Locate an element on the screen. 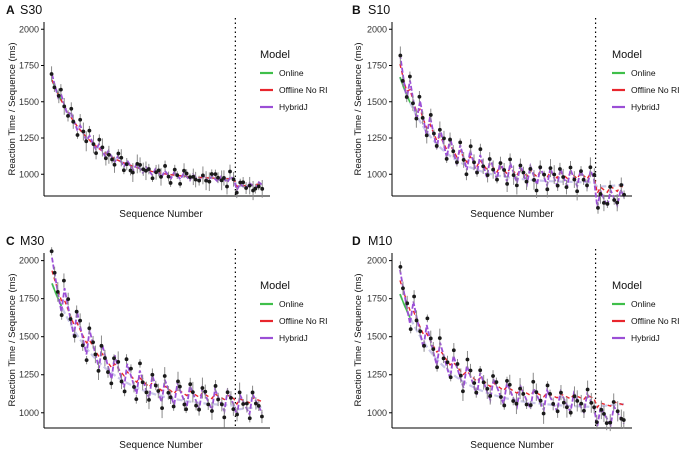  series-hybrid-line is located at coordinates (157, 337).